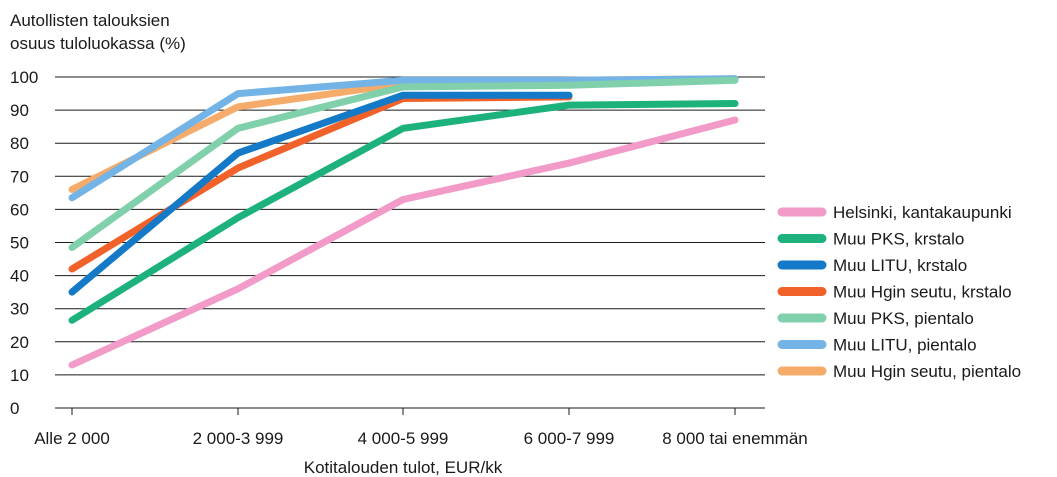 The image size is (1057, 477). What do you see at coordinates (238, 438) in the screenshot?
I see `x-tick-label: 2 000-3 999` at bounding box center [238, 438].